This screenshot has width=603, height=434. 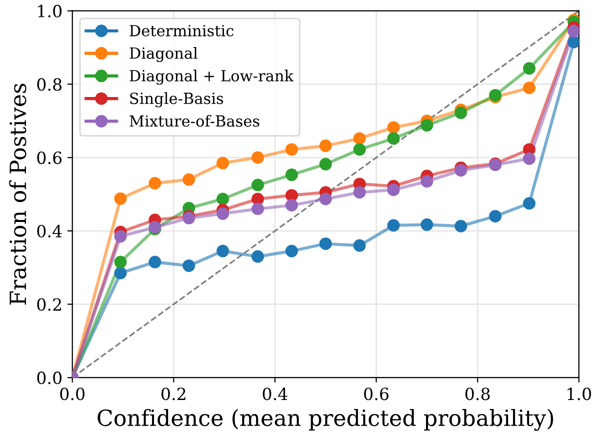 What do you see at coordinates (477, 394) in the screenshot?
I see `x-tick-label: 0.8` at bounding box center [477, 394].